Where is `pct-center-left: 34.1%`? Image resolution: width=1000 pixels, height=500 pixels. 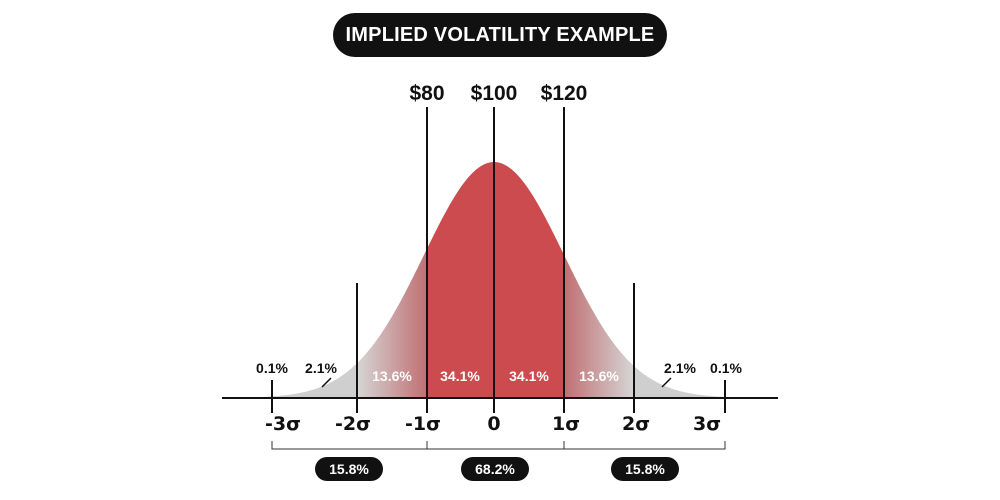 pct-center-left: 34.1% is located at coordinates (460, 376).